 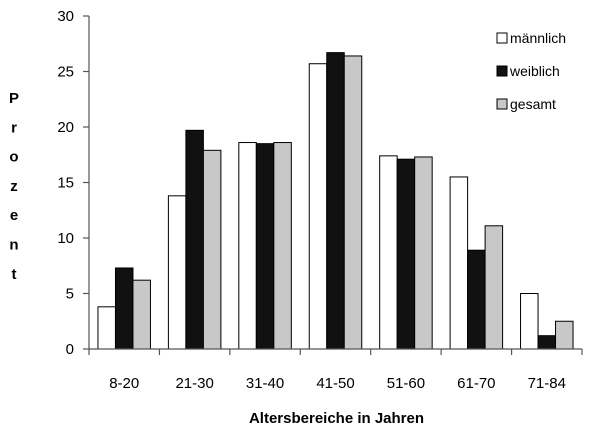 What do you see at coordinates (502, 38) in the screenshot?
I see `legend-swatch-männlich` at bounding box center [502, 38].